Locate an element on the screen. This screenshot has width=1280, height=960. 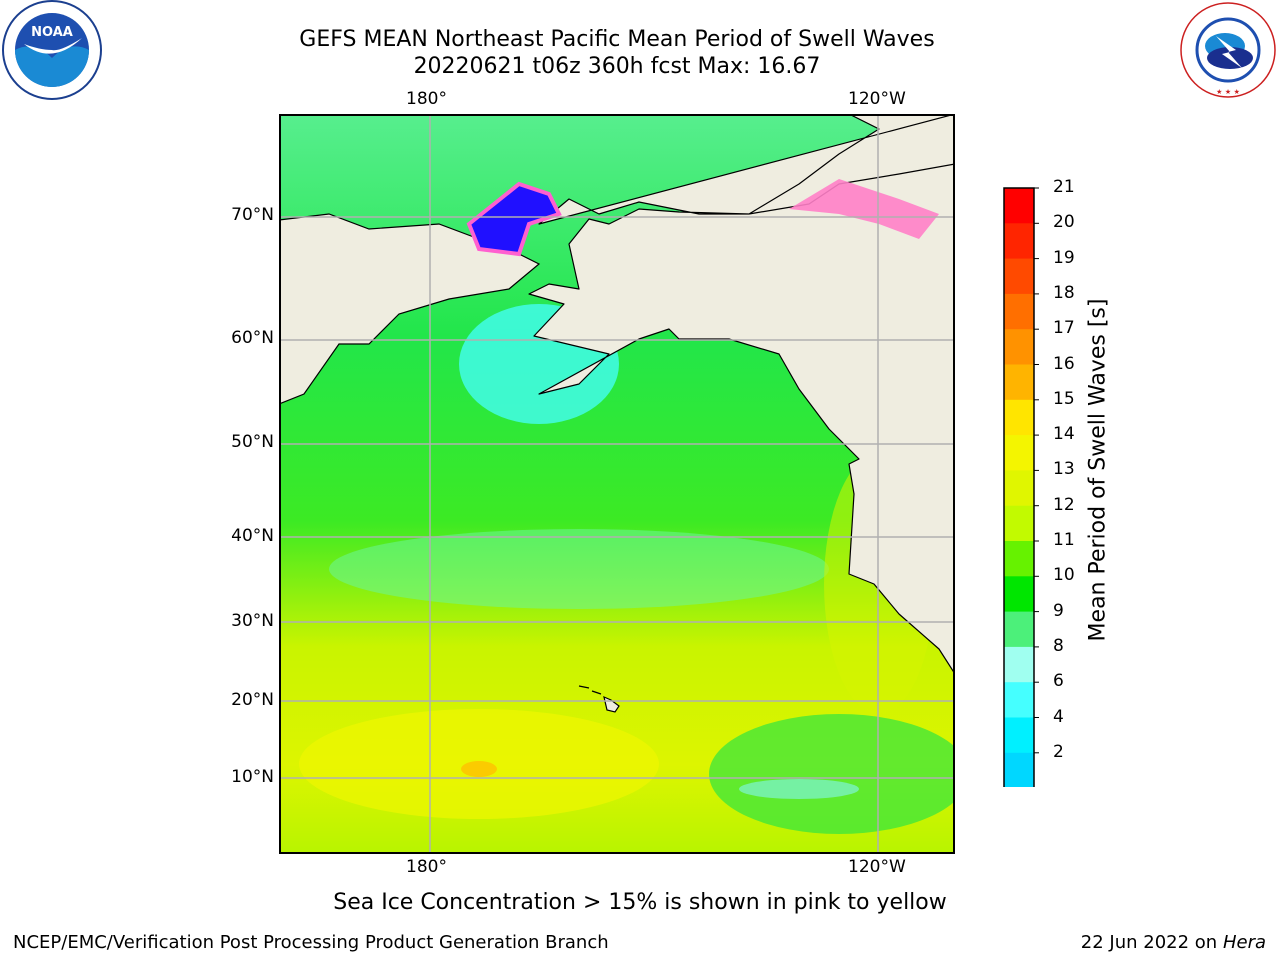
lat-label-50n: 50°N is located at coordinates (252, 442).